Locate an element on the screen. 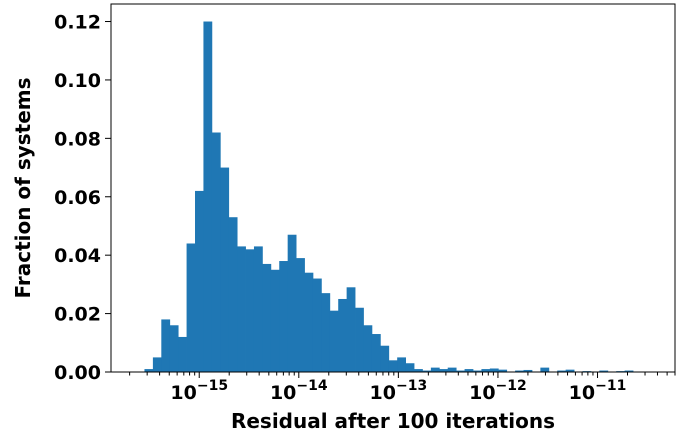 This screenshot has height=440, width=679. y-axis: 0.00 0.02 0.04 0.06 0.08 0.10 0.12 is located at coordinates (82, 198).